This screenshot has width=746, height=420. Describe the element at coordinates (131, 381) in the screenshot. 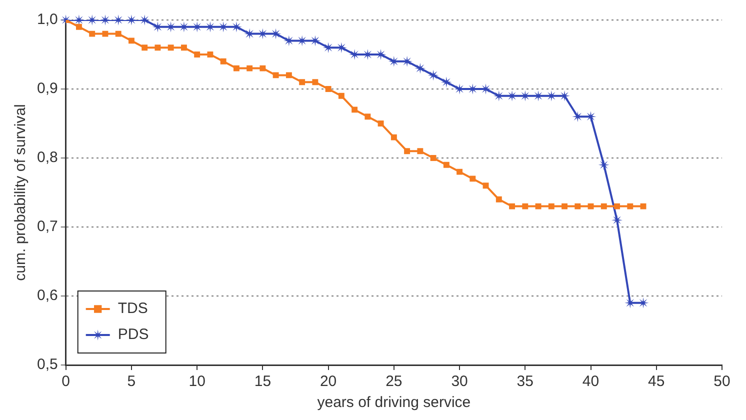

I see `x-tick-label: 5` at that location.